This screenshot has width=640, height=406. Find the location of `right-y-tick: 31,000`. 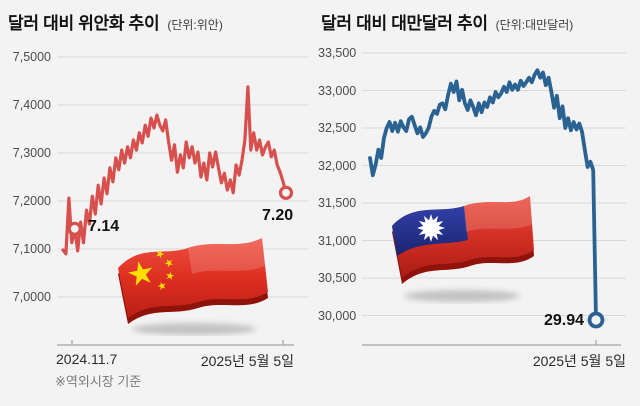

right-y-tick: 31,000 is located at coordinates (337, 241).